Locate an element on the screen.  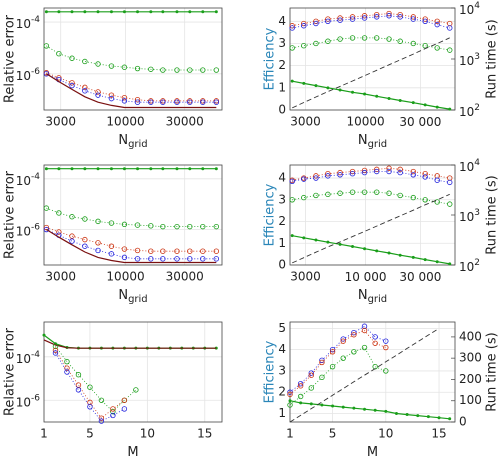
y-tick-label: 10⁻⁶ is located at coordinates (28, 74).